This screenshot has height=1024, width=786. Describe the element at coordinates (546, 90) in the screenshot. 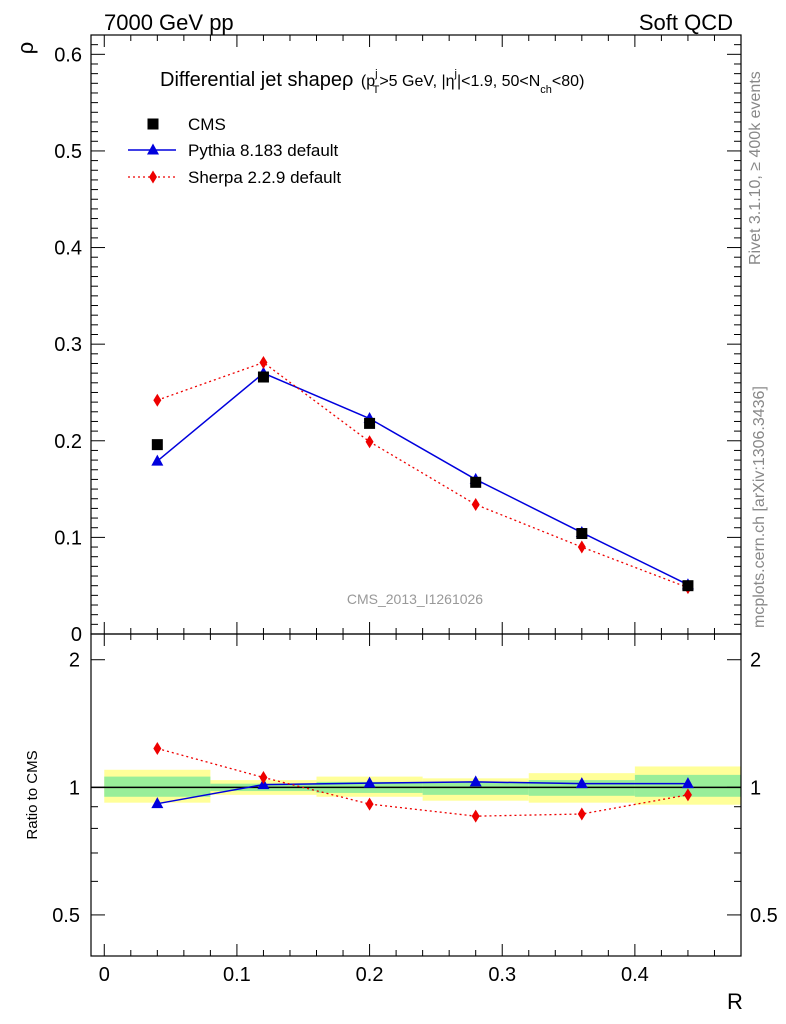

I see `title-n-sub: ch` at that location.